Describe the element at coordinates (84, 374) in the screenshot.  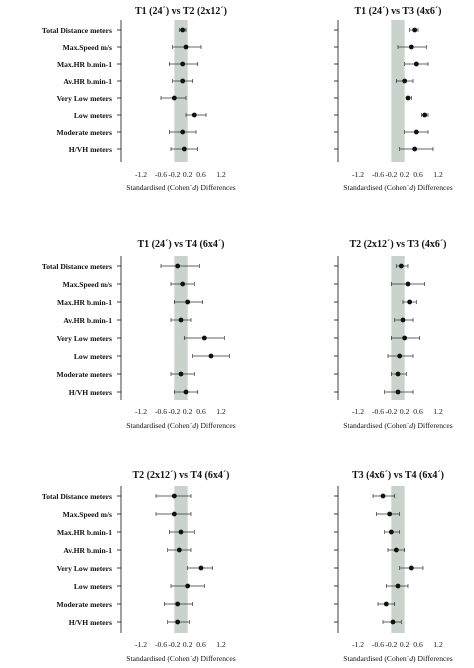
I see `category-label: Moderate meters` at that location.